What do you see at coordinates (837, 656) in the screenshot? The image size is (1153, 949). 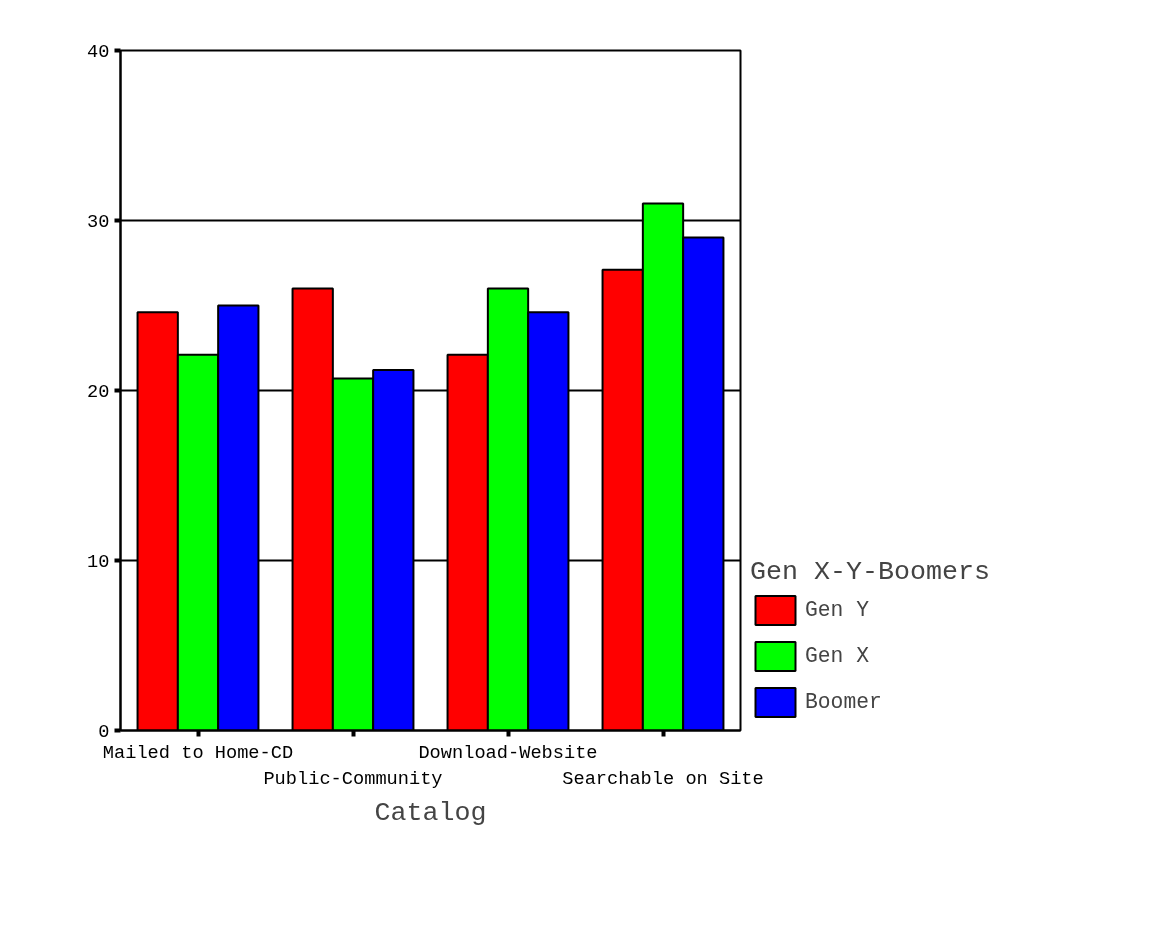 I see `legend-label: Gen X` at bounding box center [837, 656].